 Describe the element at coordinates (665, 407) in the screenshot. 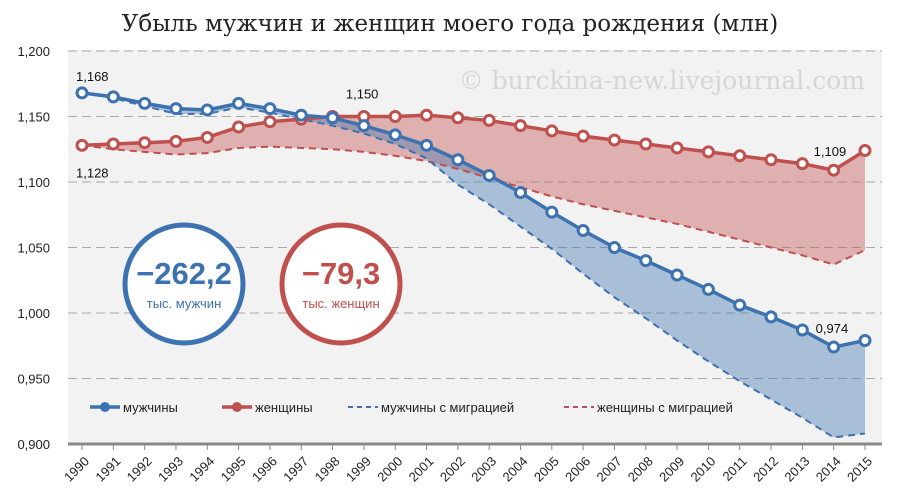

I see `legend-label: женщины с миграцией` at that location.